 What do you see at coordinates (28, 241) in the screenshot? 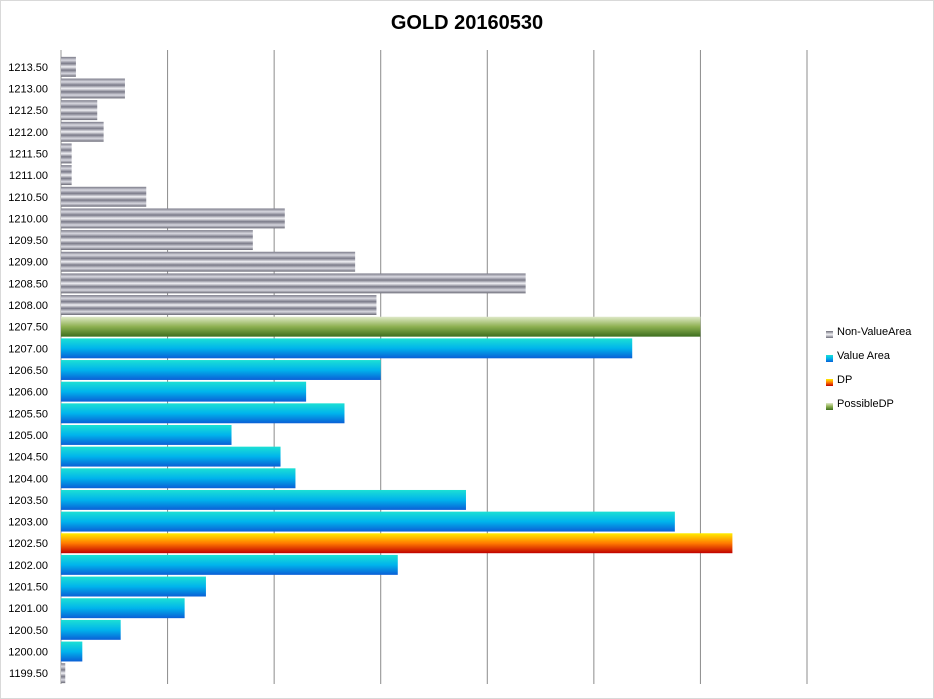
I see `y-tick-label: 1209.50` at bounding box center [28, 241].